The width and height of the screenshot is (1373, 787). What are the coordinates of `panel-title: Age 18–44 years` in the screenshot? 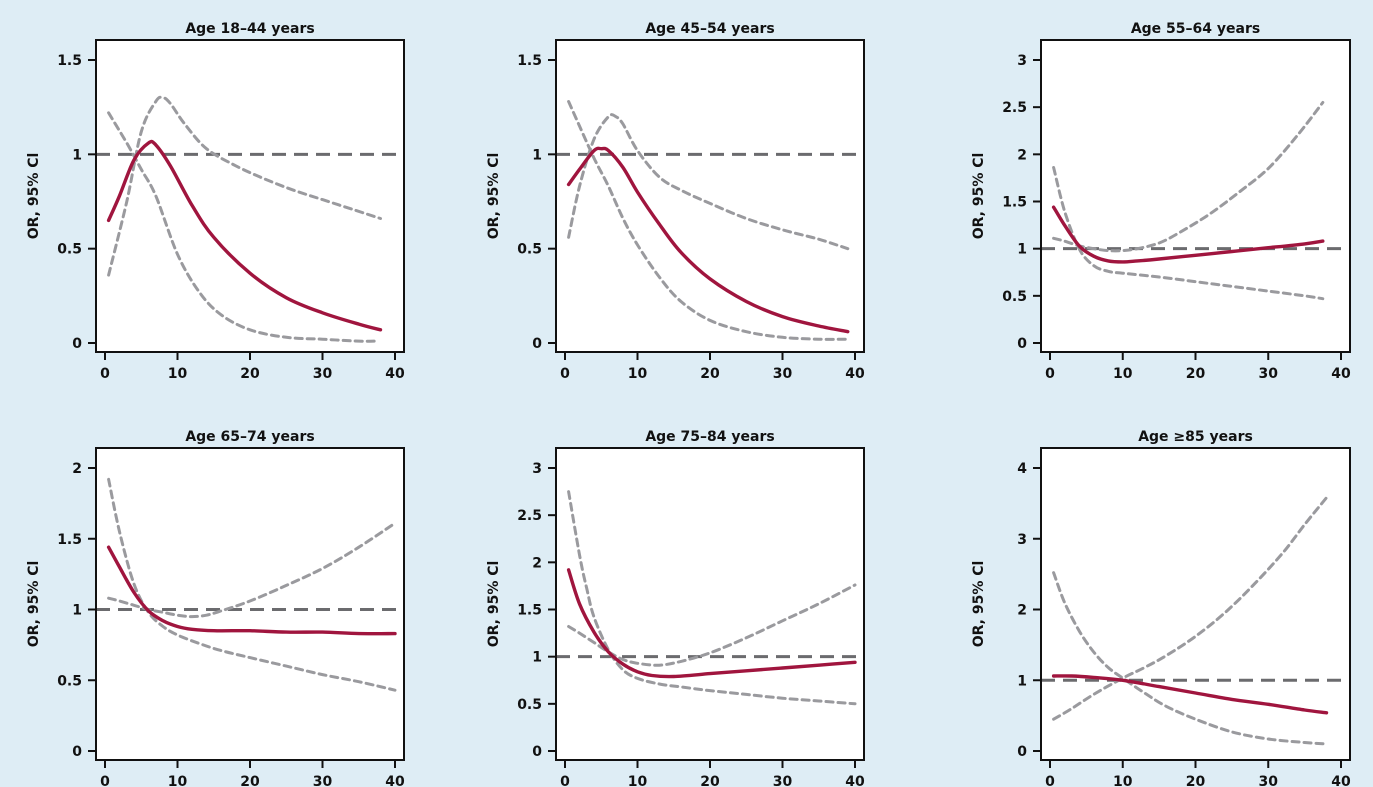 It's located at (249, 29).